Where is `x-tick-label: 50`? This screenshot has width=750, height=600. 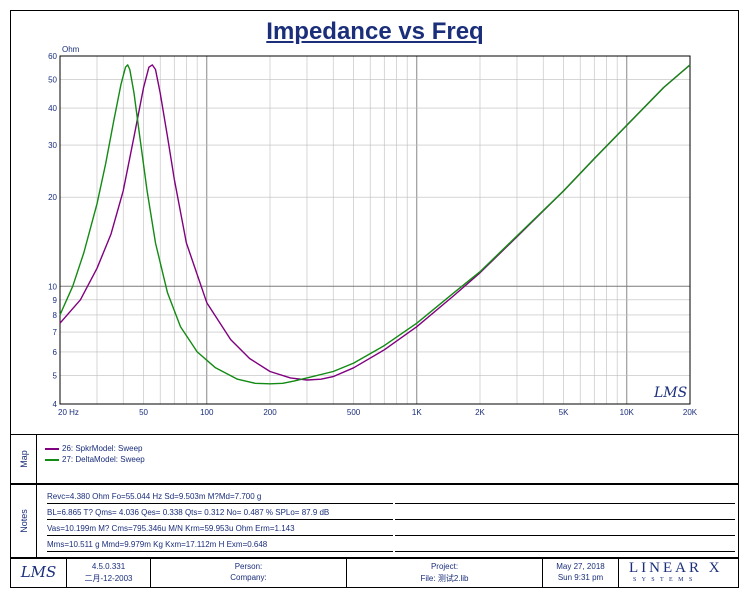
x-tick-label: 50 is located at coordinates (143, 412).